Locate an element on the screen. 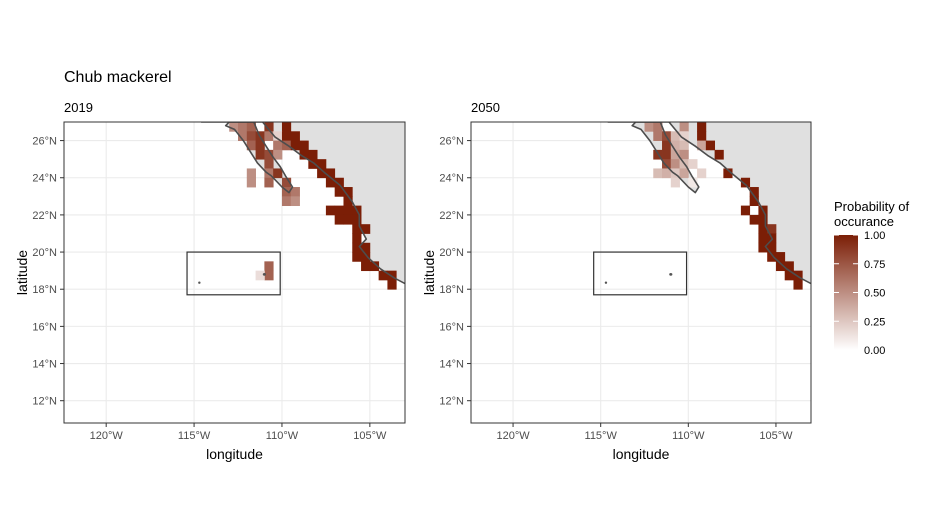 Image resolution: width=941 pixels, height=520 pixels. inset-box is located at coordinates (233, 273).